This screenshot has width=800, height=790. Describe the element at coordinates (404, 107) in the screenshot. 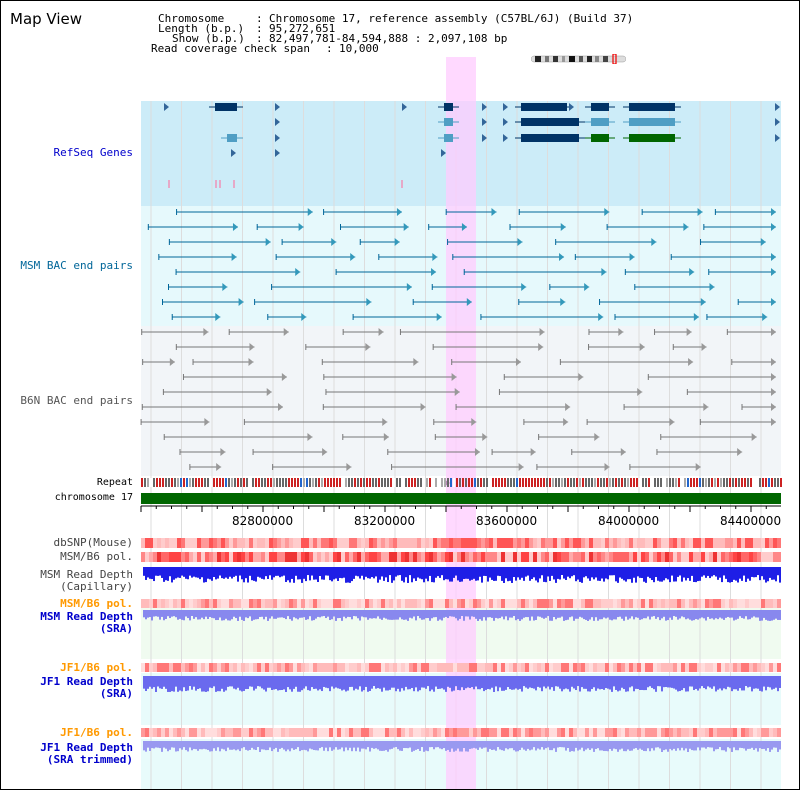

I see `gene-arrow` at that location.